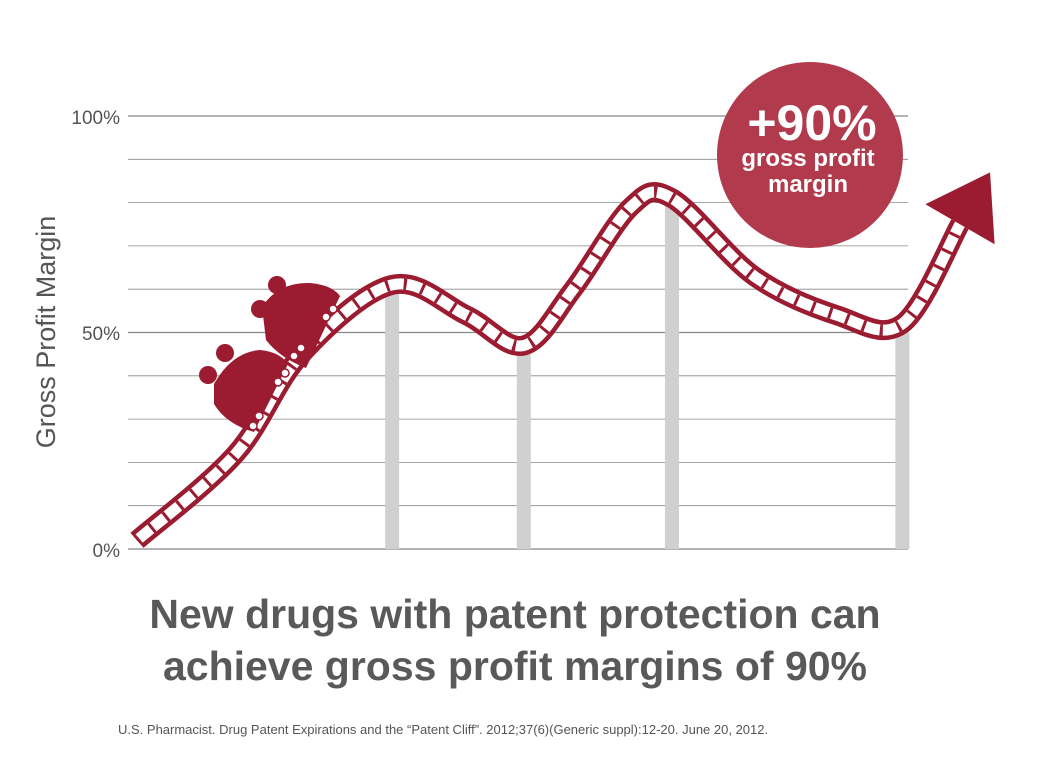  I want to click on y-tick-50: 50%, so click(101, 334).